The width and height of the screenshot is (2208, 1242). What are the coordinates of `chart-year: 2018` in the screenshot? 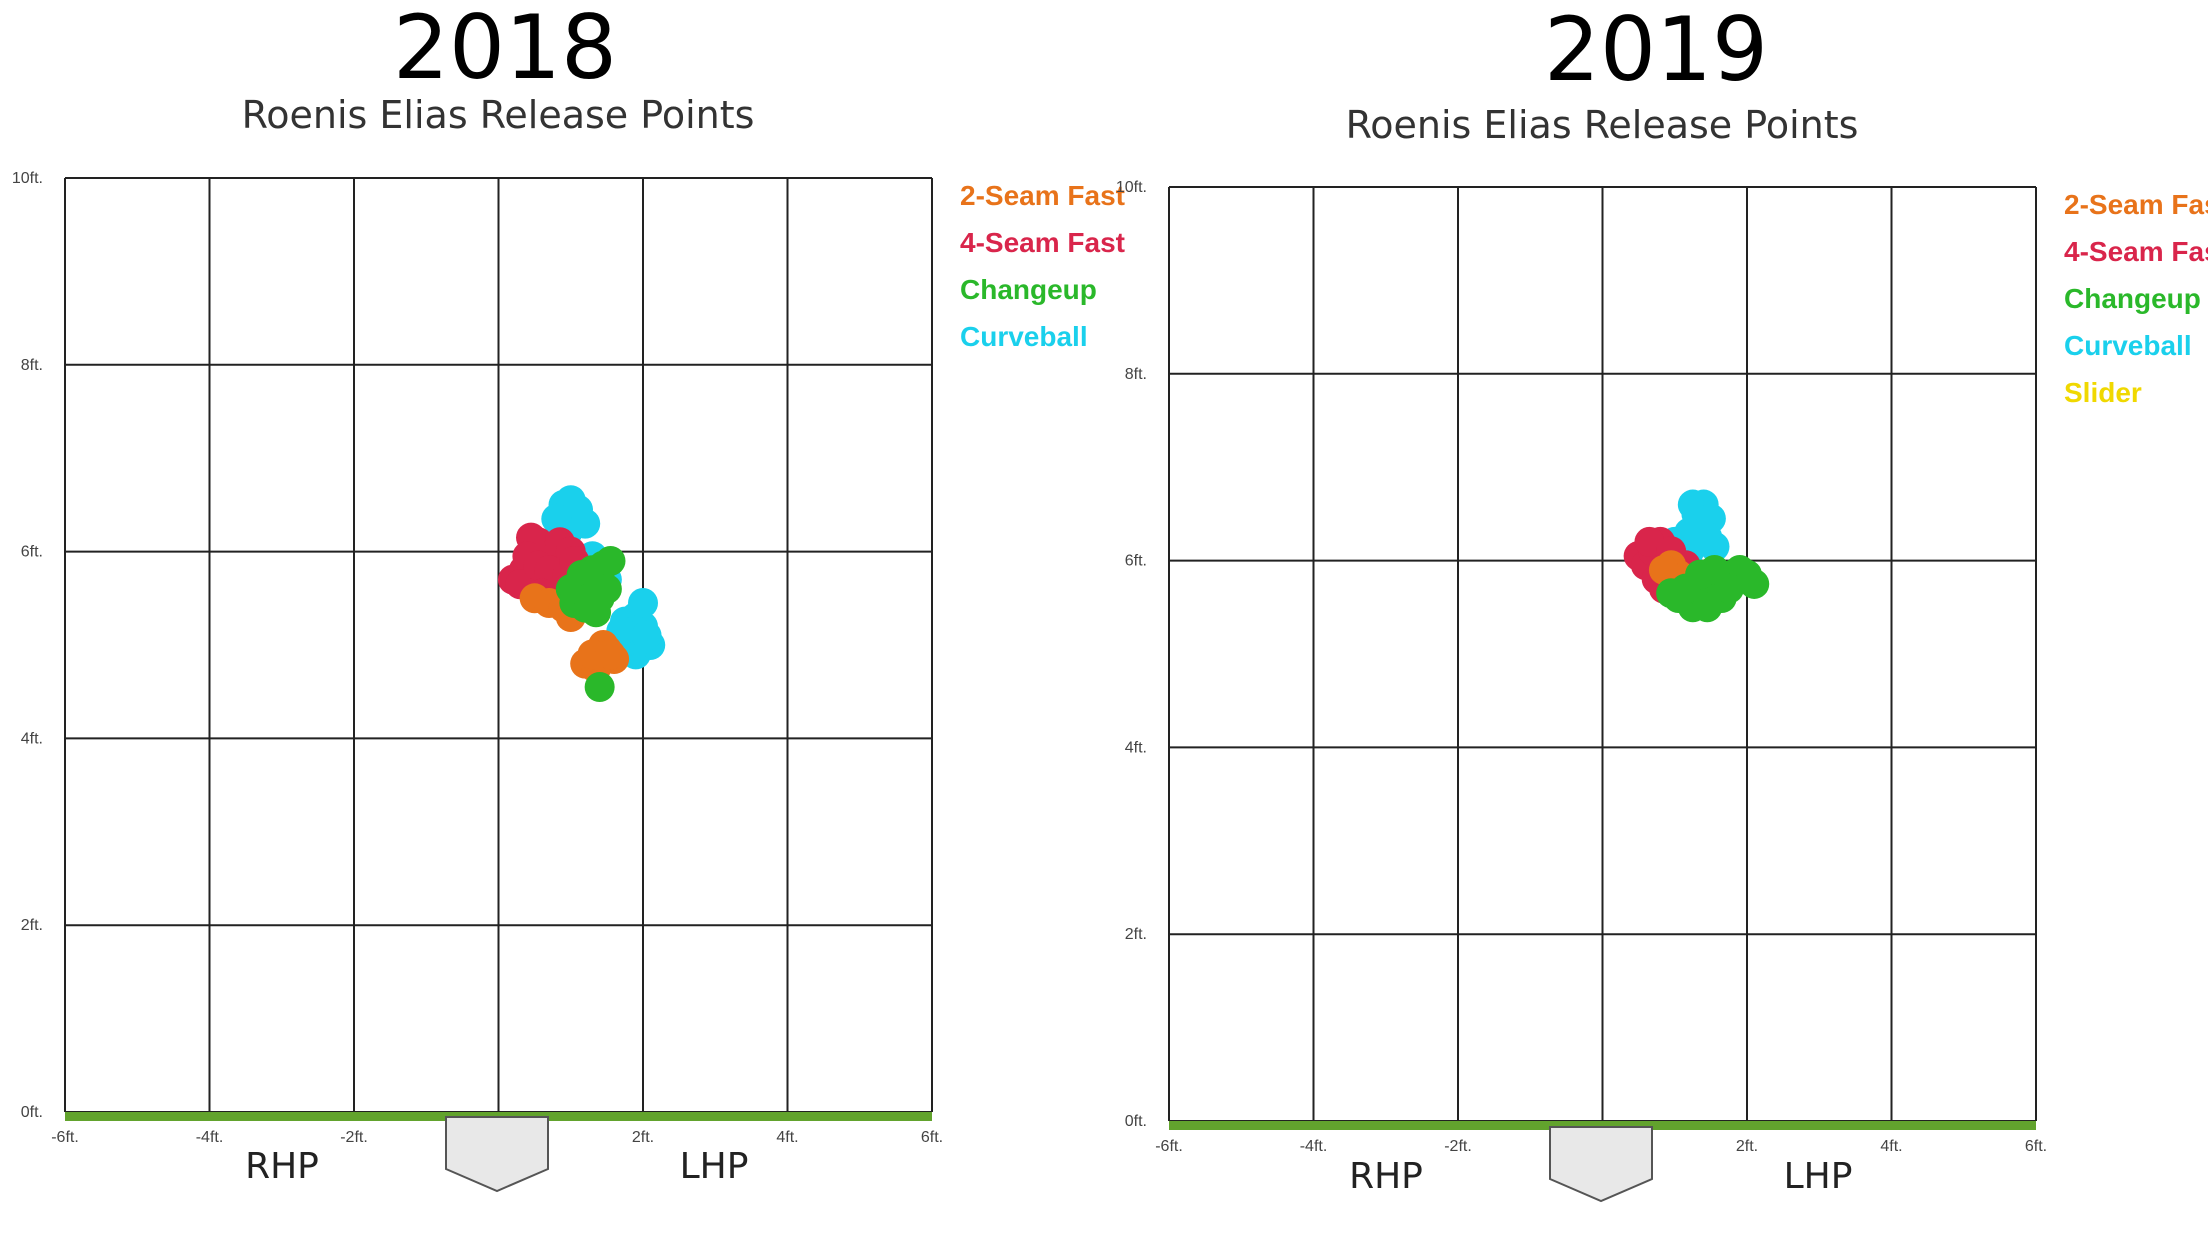 It's located at (505, 49).